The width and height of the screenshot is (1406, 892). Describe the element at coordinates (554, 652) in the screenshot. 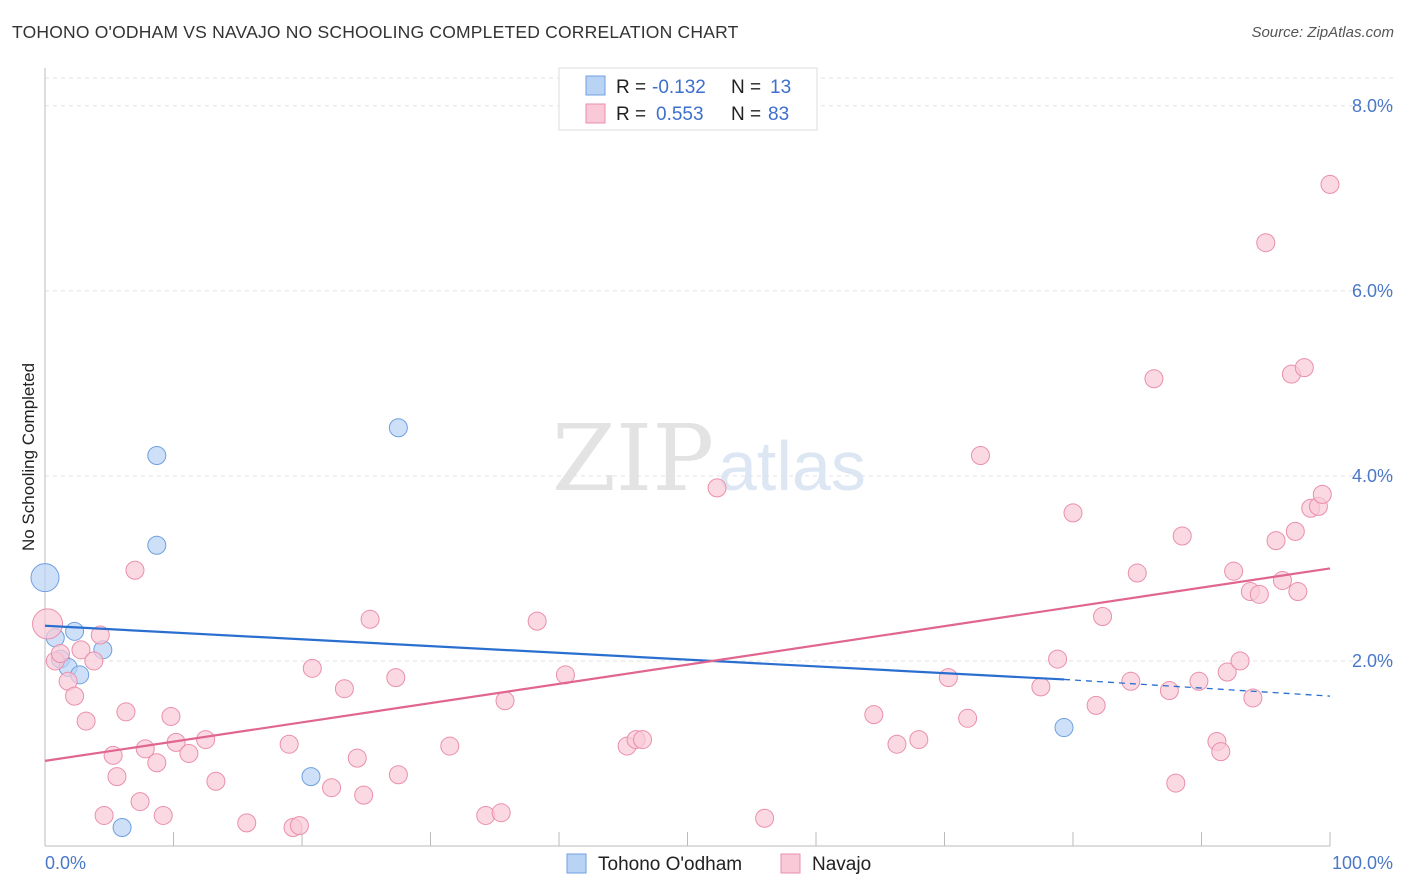

I see `tohono-trend-line` at that location.